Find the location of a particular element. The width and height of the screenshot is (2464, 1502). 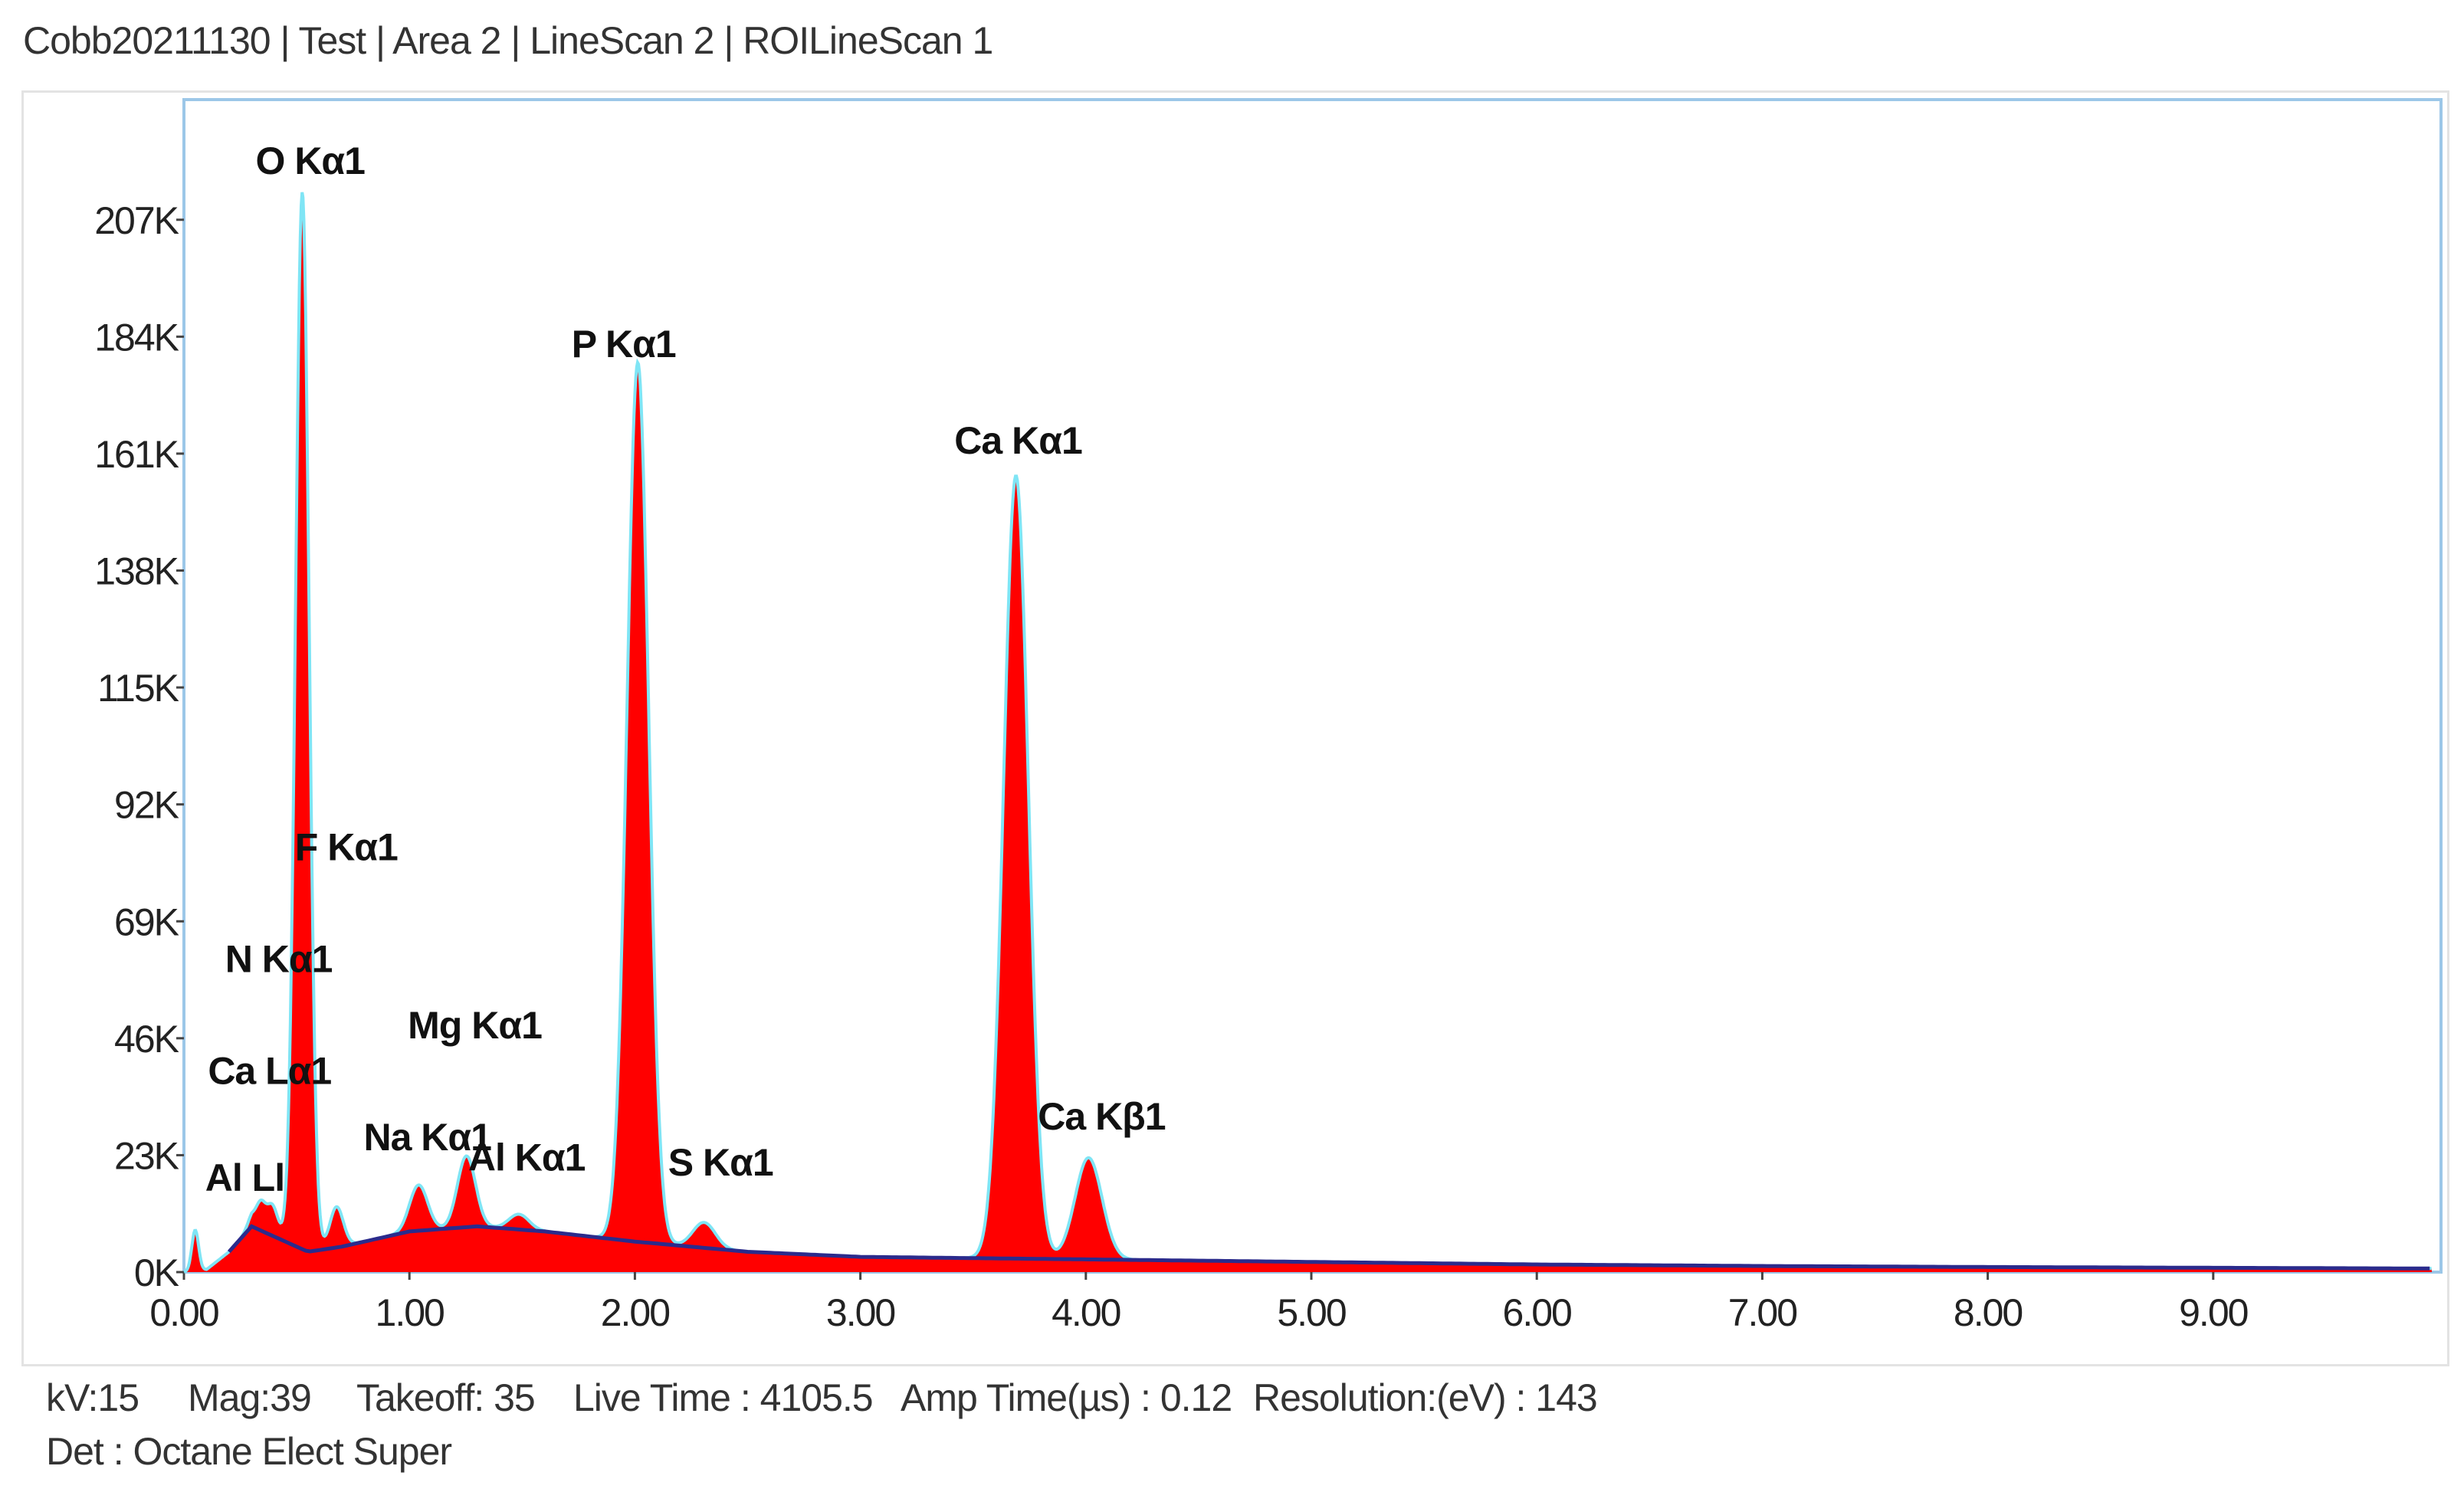

detector-readout: Det : Octane Elect Super is located at coordinates (249, 1451).